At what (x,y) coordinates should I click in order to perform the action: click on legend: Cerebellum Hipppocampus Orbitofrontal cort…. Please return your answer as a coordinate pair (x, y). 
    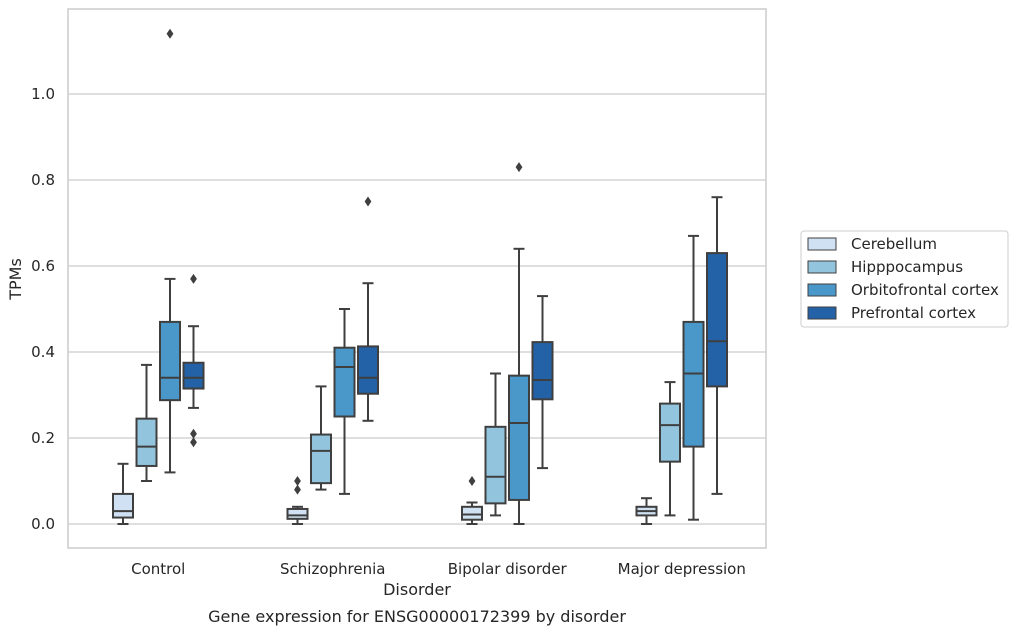
    Looking at the image, I should click on (904, 279).